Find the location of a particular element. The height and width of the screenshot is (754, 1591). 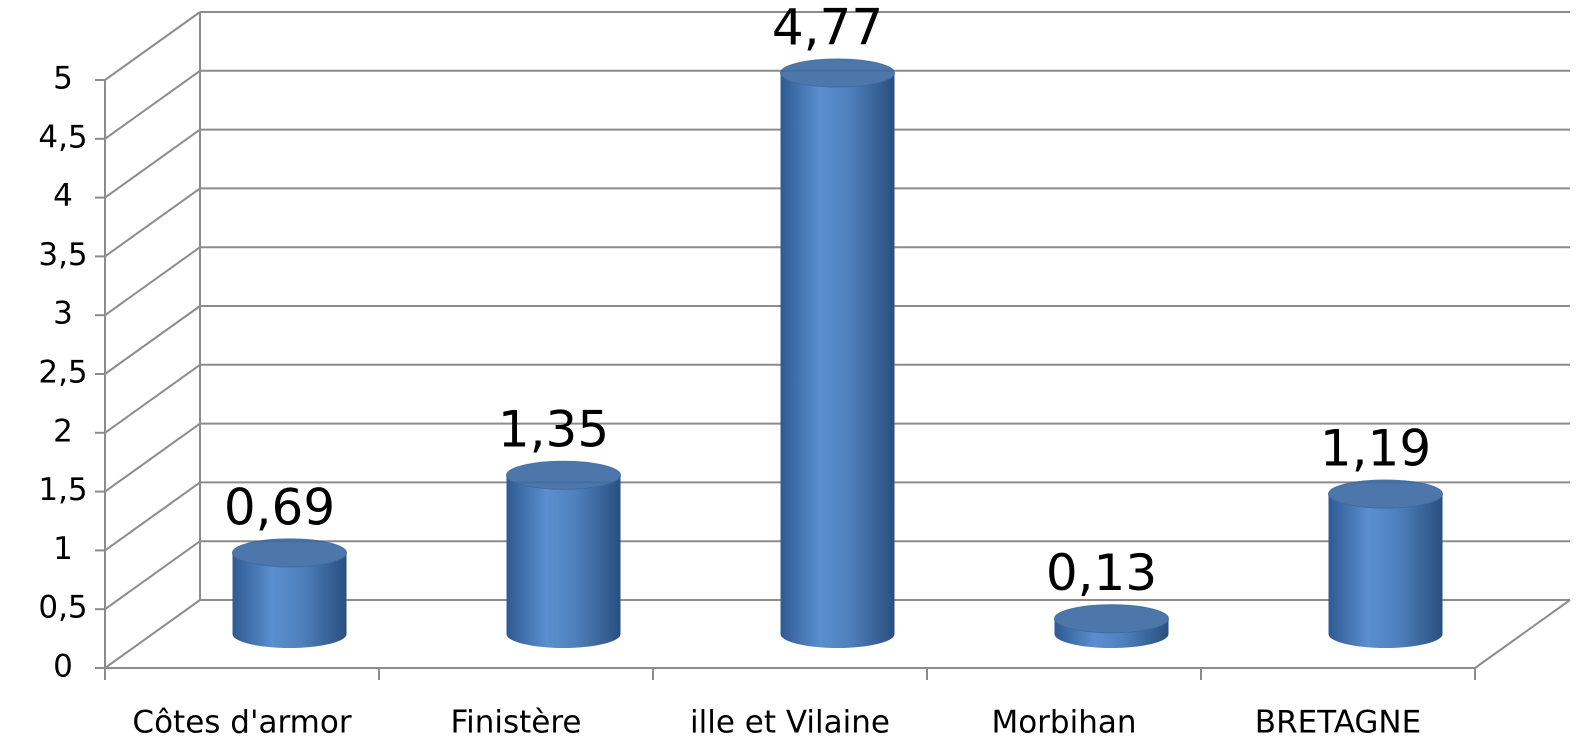

y-tick-label: 4,5 is located at coordinates (62, 137).